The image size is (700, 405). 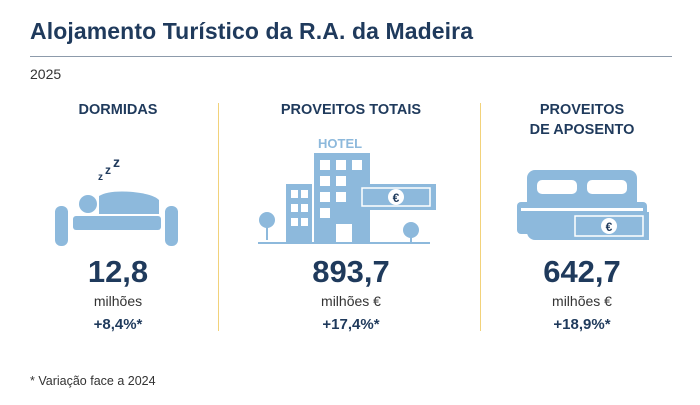 I want to click on proveitos-aposento-unit: milhões €, so click(x=582, y=301).